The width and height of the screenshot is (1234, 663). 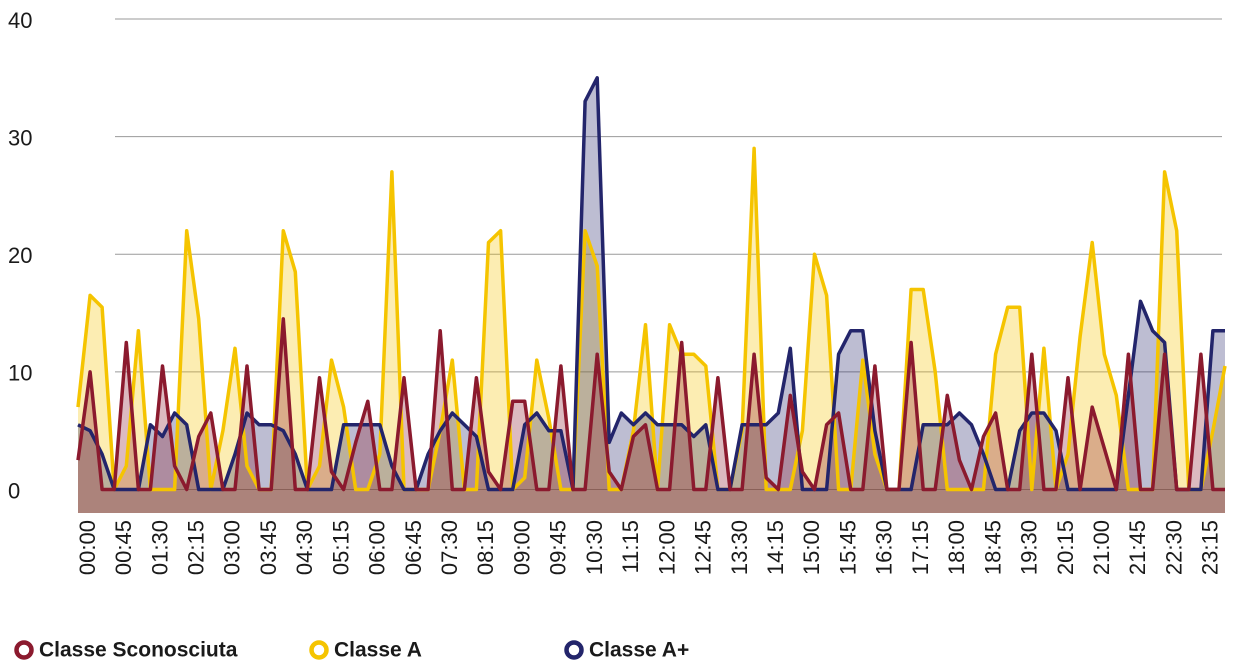 I want to click on x-tick-label: 15:00, so click(x=811, y=547).